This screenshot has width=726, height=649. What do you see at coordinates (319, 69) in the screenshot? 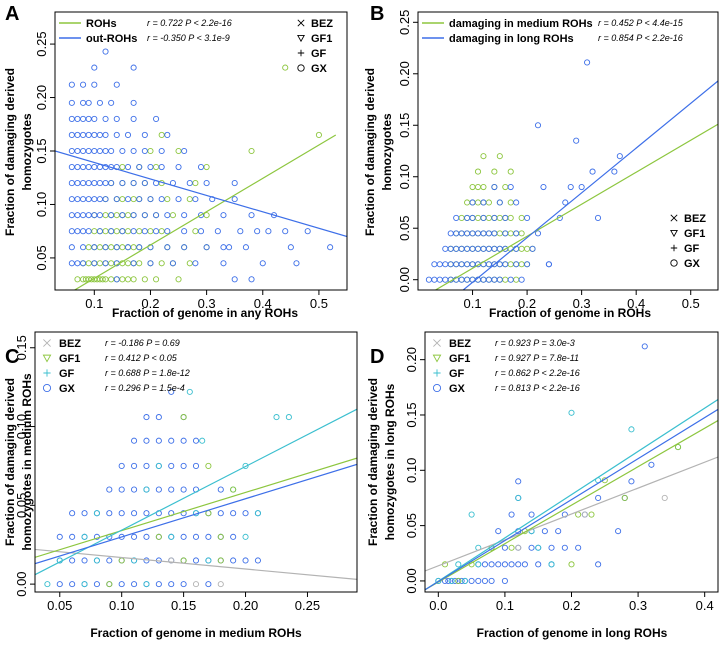
I see `legend-label: GX` at bounding box center [319, 69].